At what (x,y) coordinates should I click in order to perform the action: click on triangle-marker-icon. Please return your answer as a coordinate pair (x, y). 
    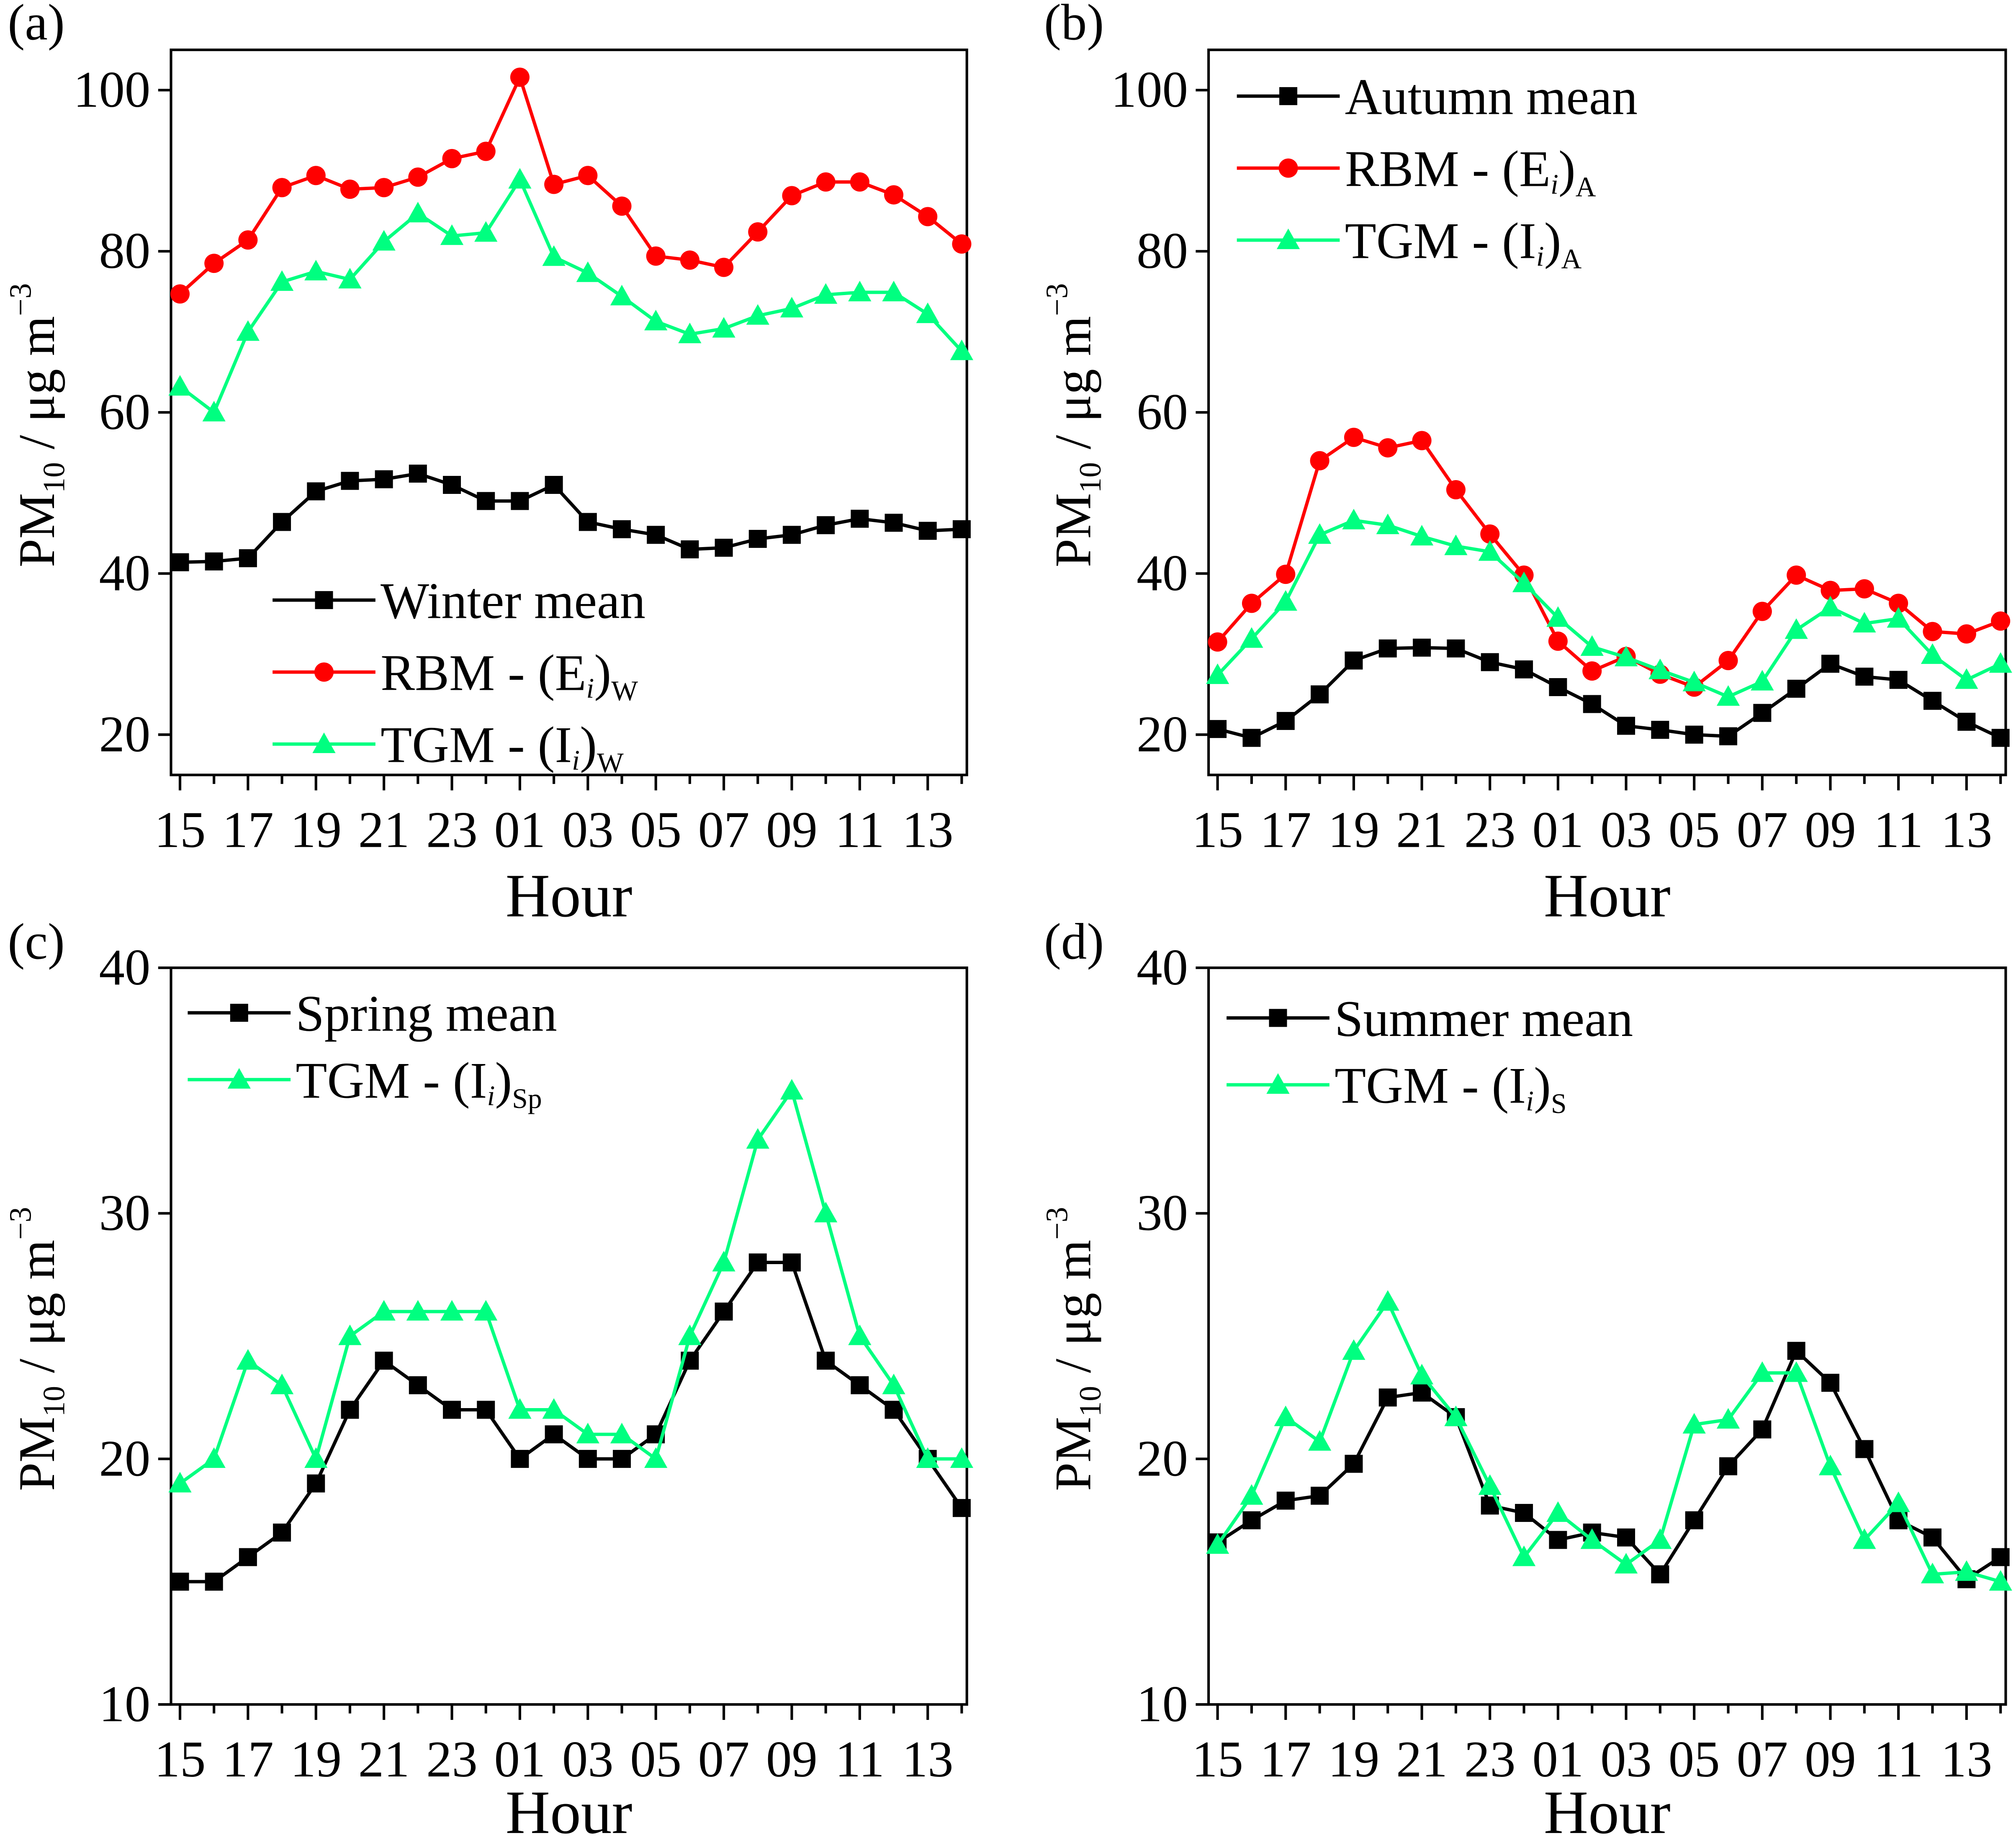
    Looking at the image, I should click on (239, 1078).